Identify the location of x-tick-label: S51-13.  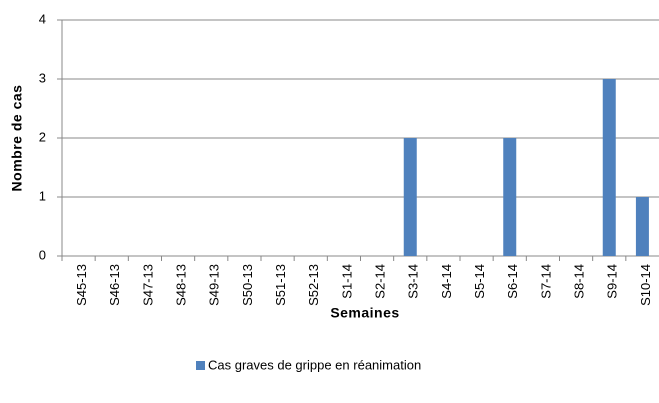
(280, 285).